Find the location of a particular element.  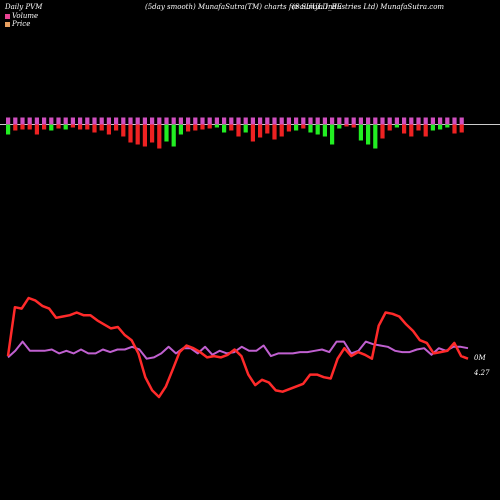

legend-price-swatch is located at coordinates (7, 24).